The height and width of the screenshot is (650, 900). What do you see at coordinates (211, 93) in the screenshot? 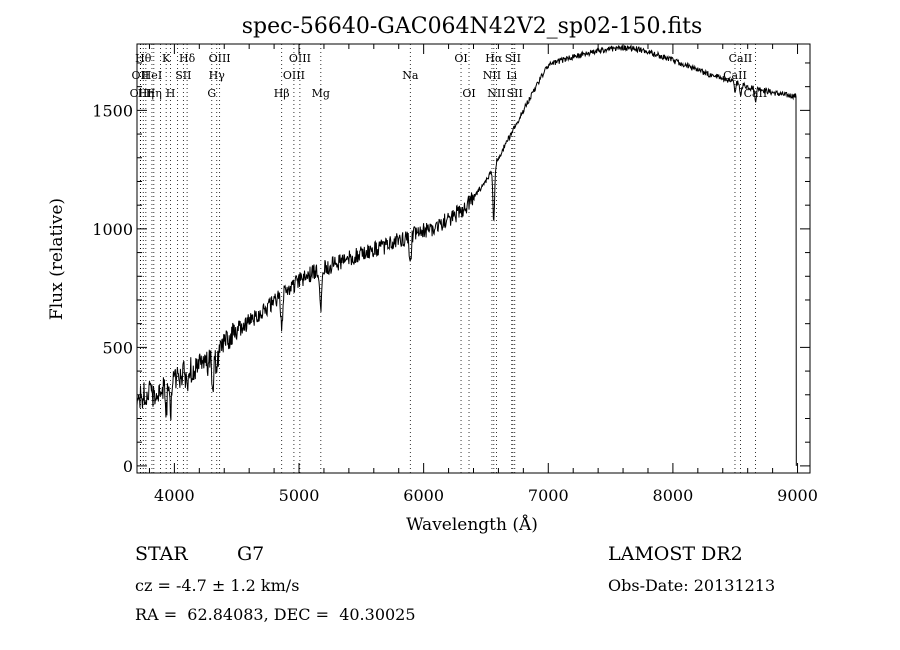
I see `line-label-12: G` at bounding box center [211, 93].